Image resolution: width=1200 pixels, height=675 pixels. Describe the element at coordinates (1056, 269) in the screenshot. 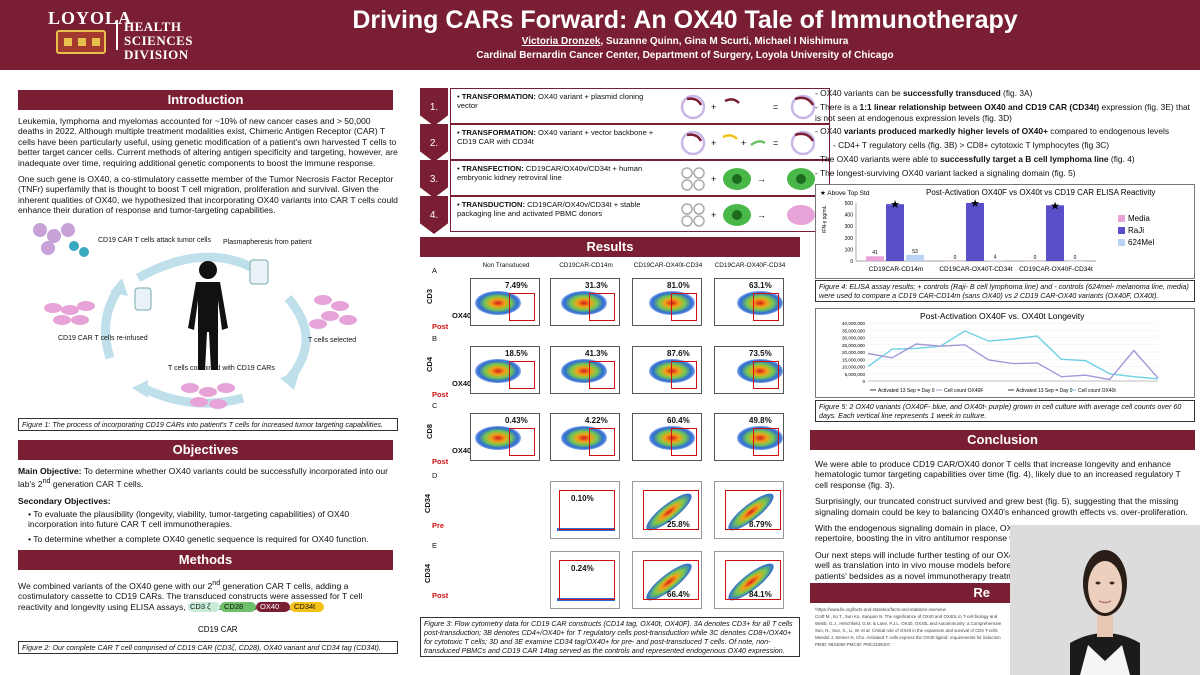

I see `x-tick-label: CD19CAR-OX40F-CD34t` at that location.